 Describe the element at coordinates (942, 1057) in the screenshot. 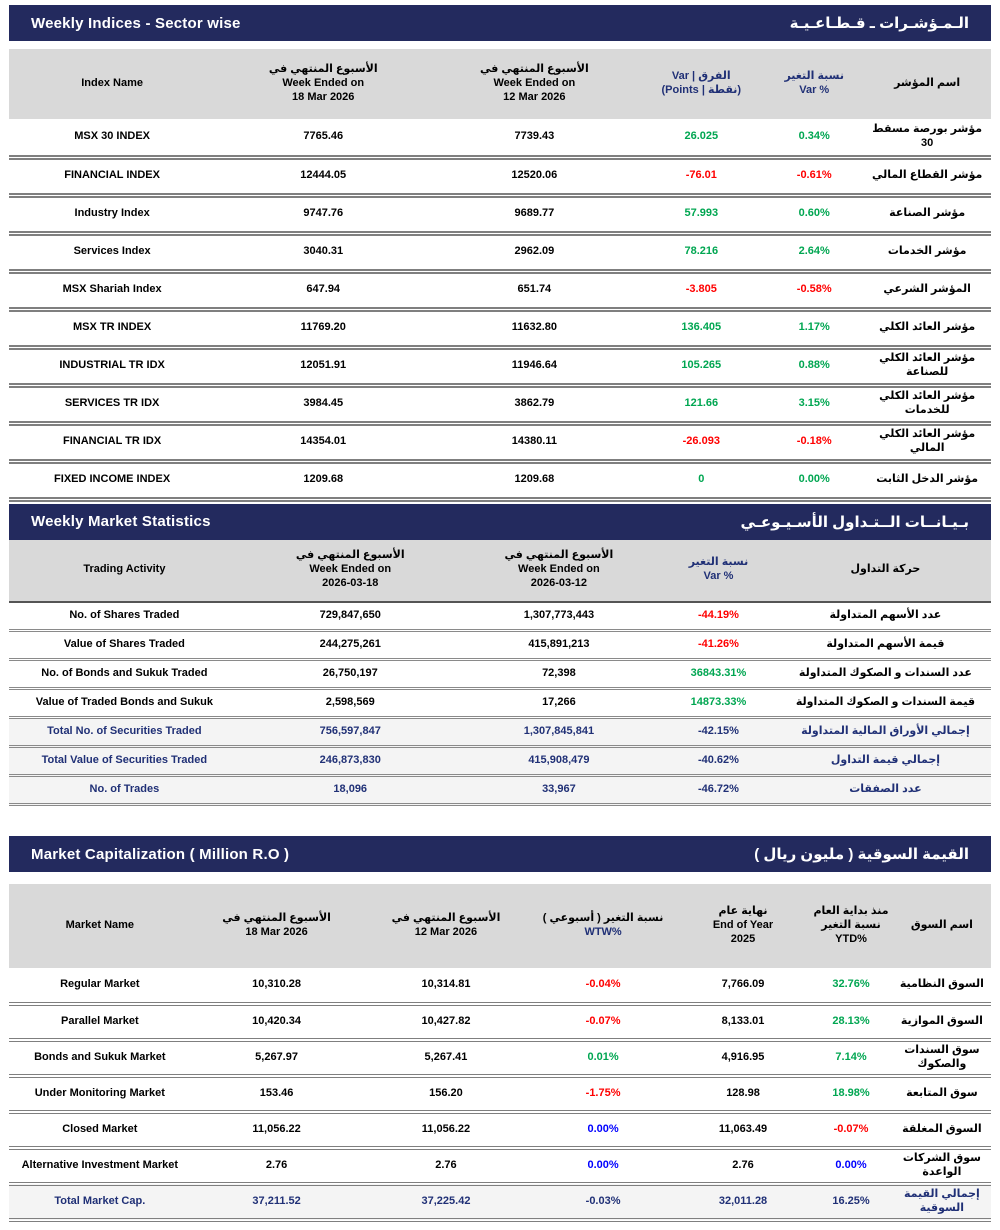

I see `market-name-ar: سوق السندات والصكوك` at that location.